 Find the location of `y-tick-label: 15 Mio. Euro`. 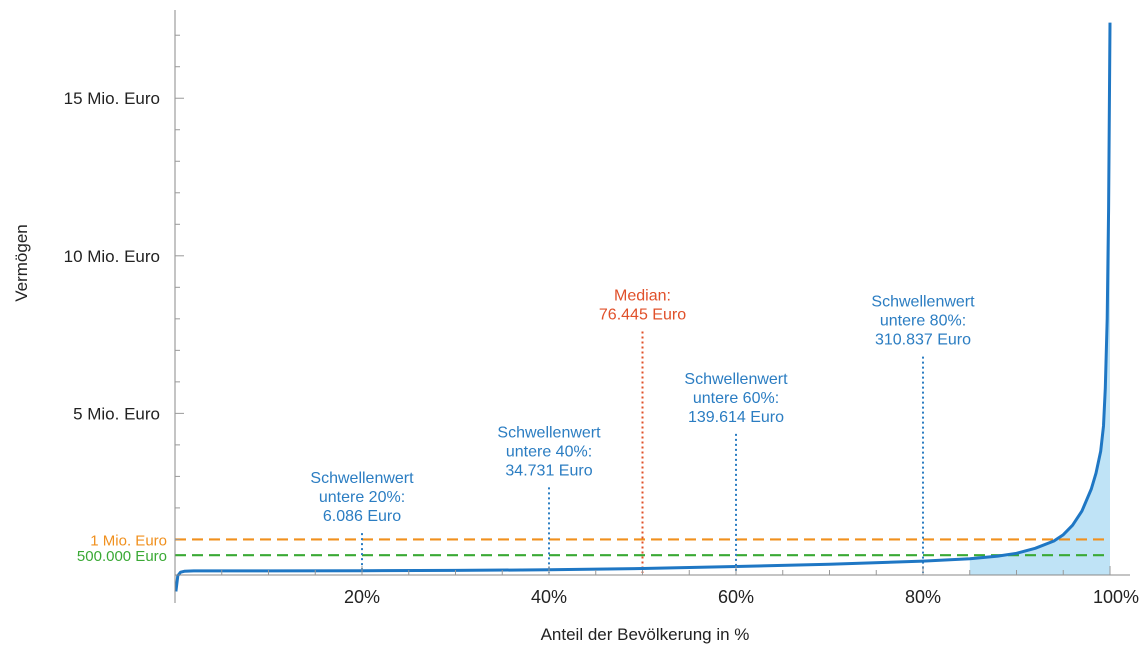

y-tick-label: 15 Mio. Euro is located at coordinates (112, 98).